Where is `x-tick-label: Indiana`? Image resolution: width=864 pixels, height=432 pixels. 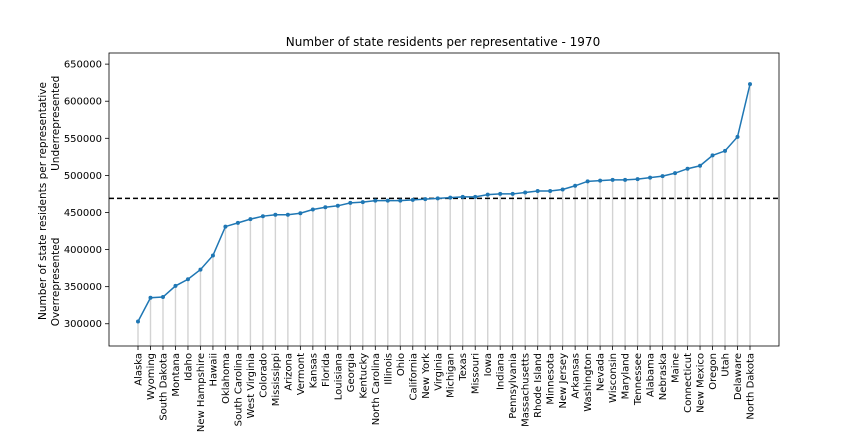
x-tick-label: Indiana is located at coordinates (501, 371).